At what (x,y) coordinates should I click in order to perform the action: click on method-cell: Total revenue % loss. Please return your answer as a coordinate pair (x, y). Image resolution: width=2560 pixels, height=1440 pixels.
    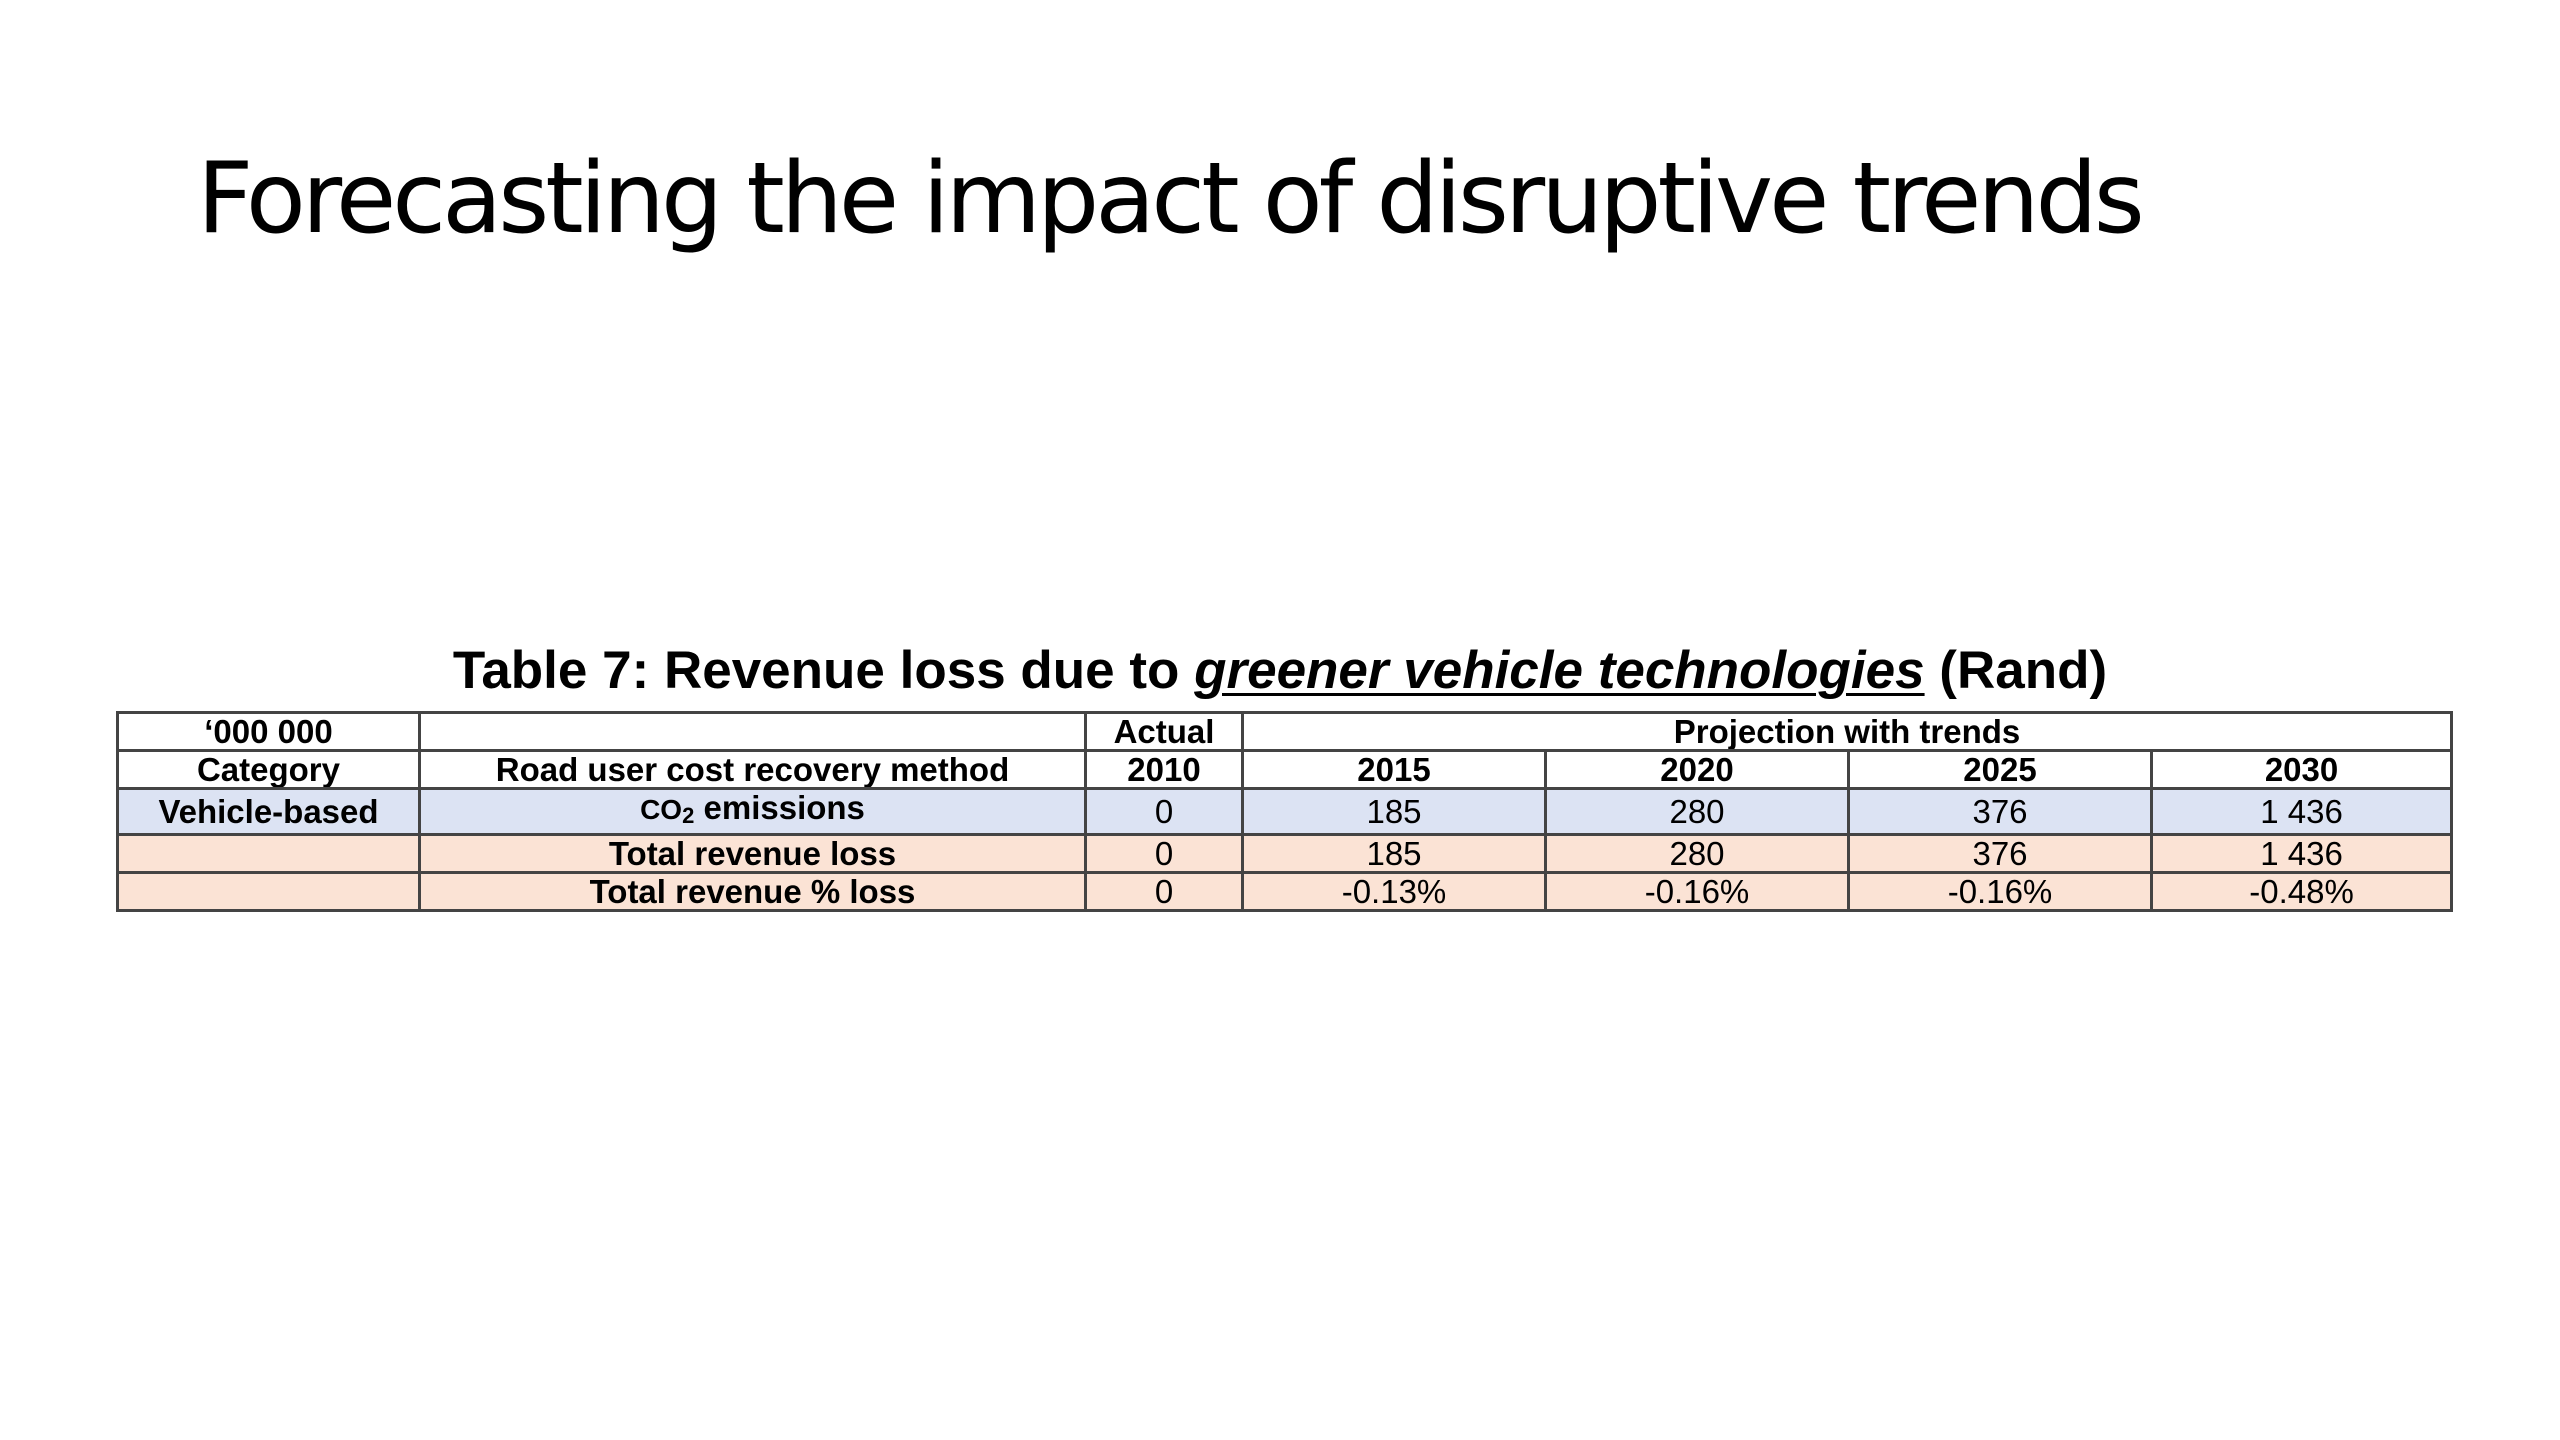
    Looking at the image, I should click on (752, 891).